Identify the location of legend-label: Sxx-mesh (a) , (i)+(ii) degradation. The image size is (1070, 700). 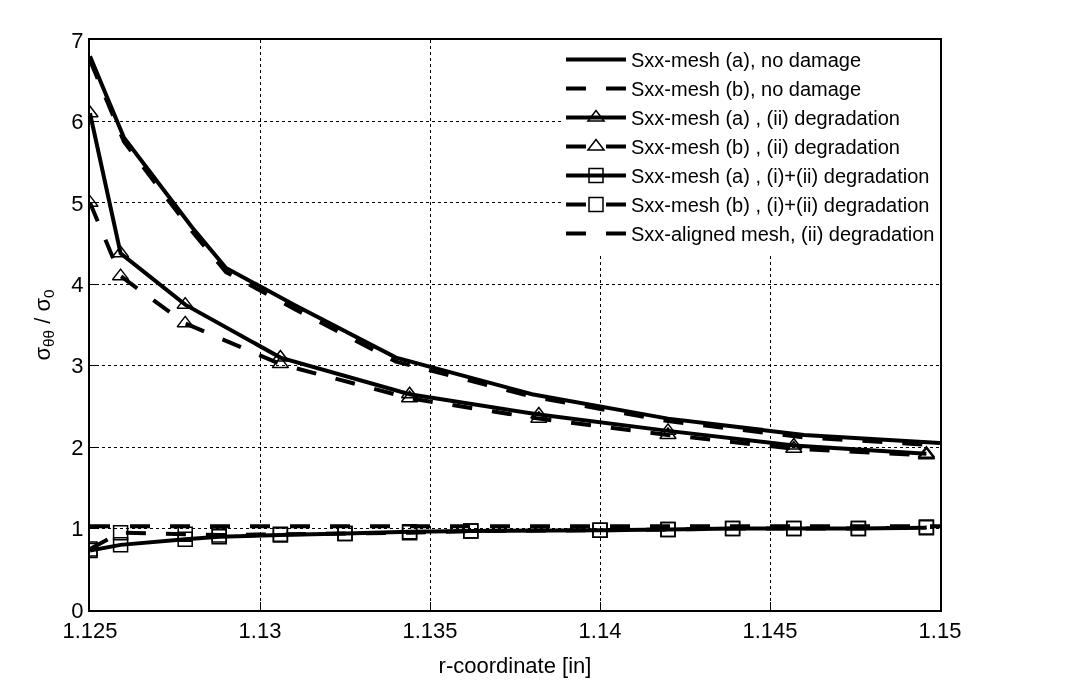
(780, 176).